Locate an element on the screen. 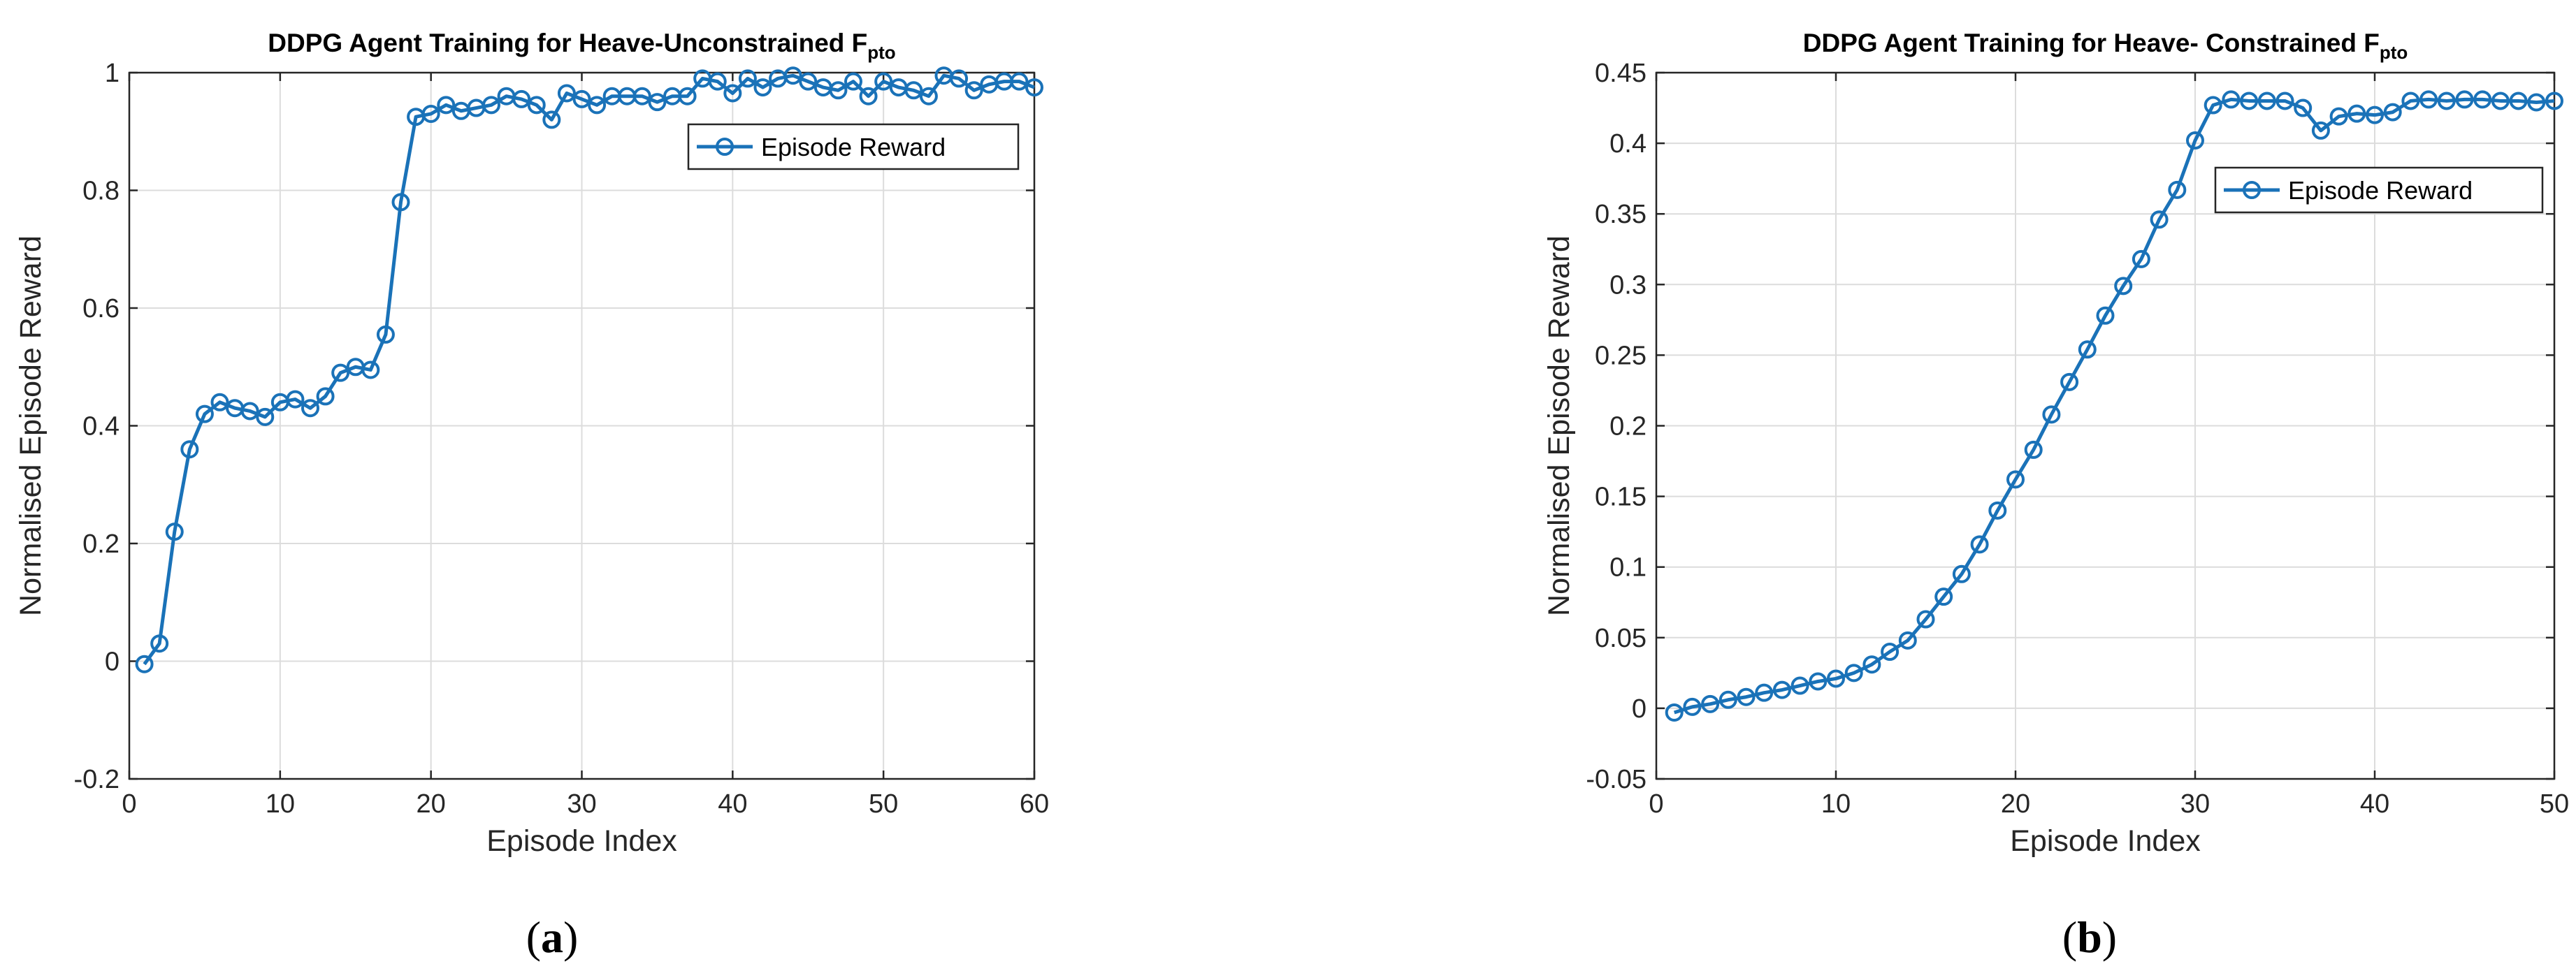  caption-letter: a is located at coordinates (552, 937).